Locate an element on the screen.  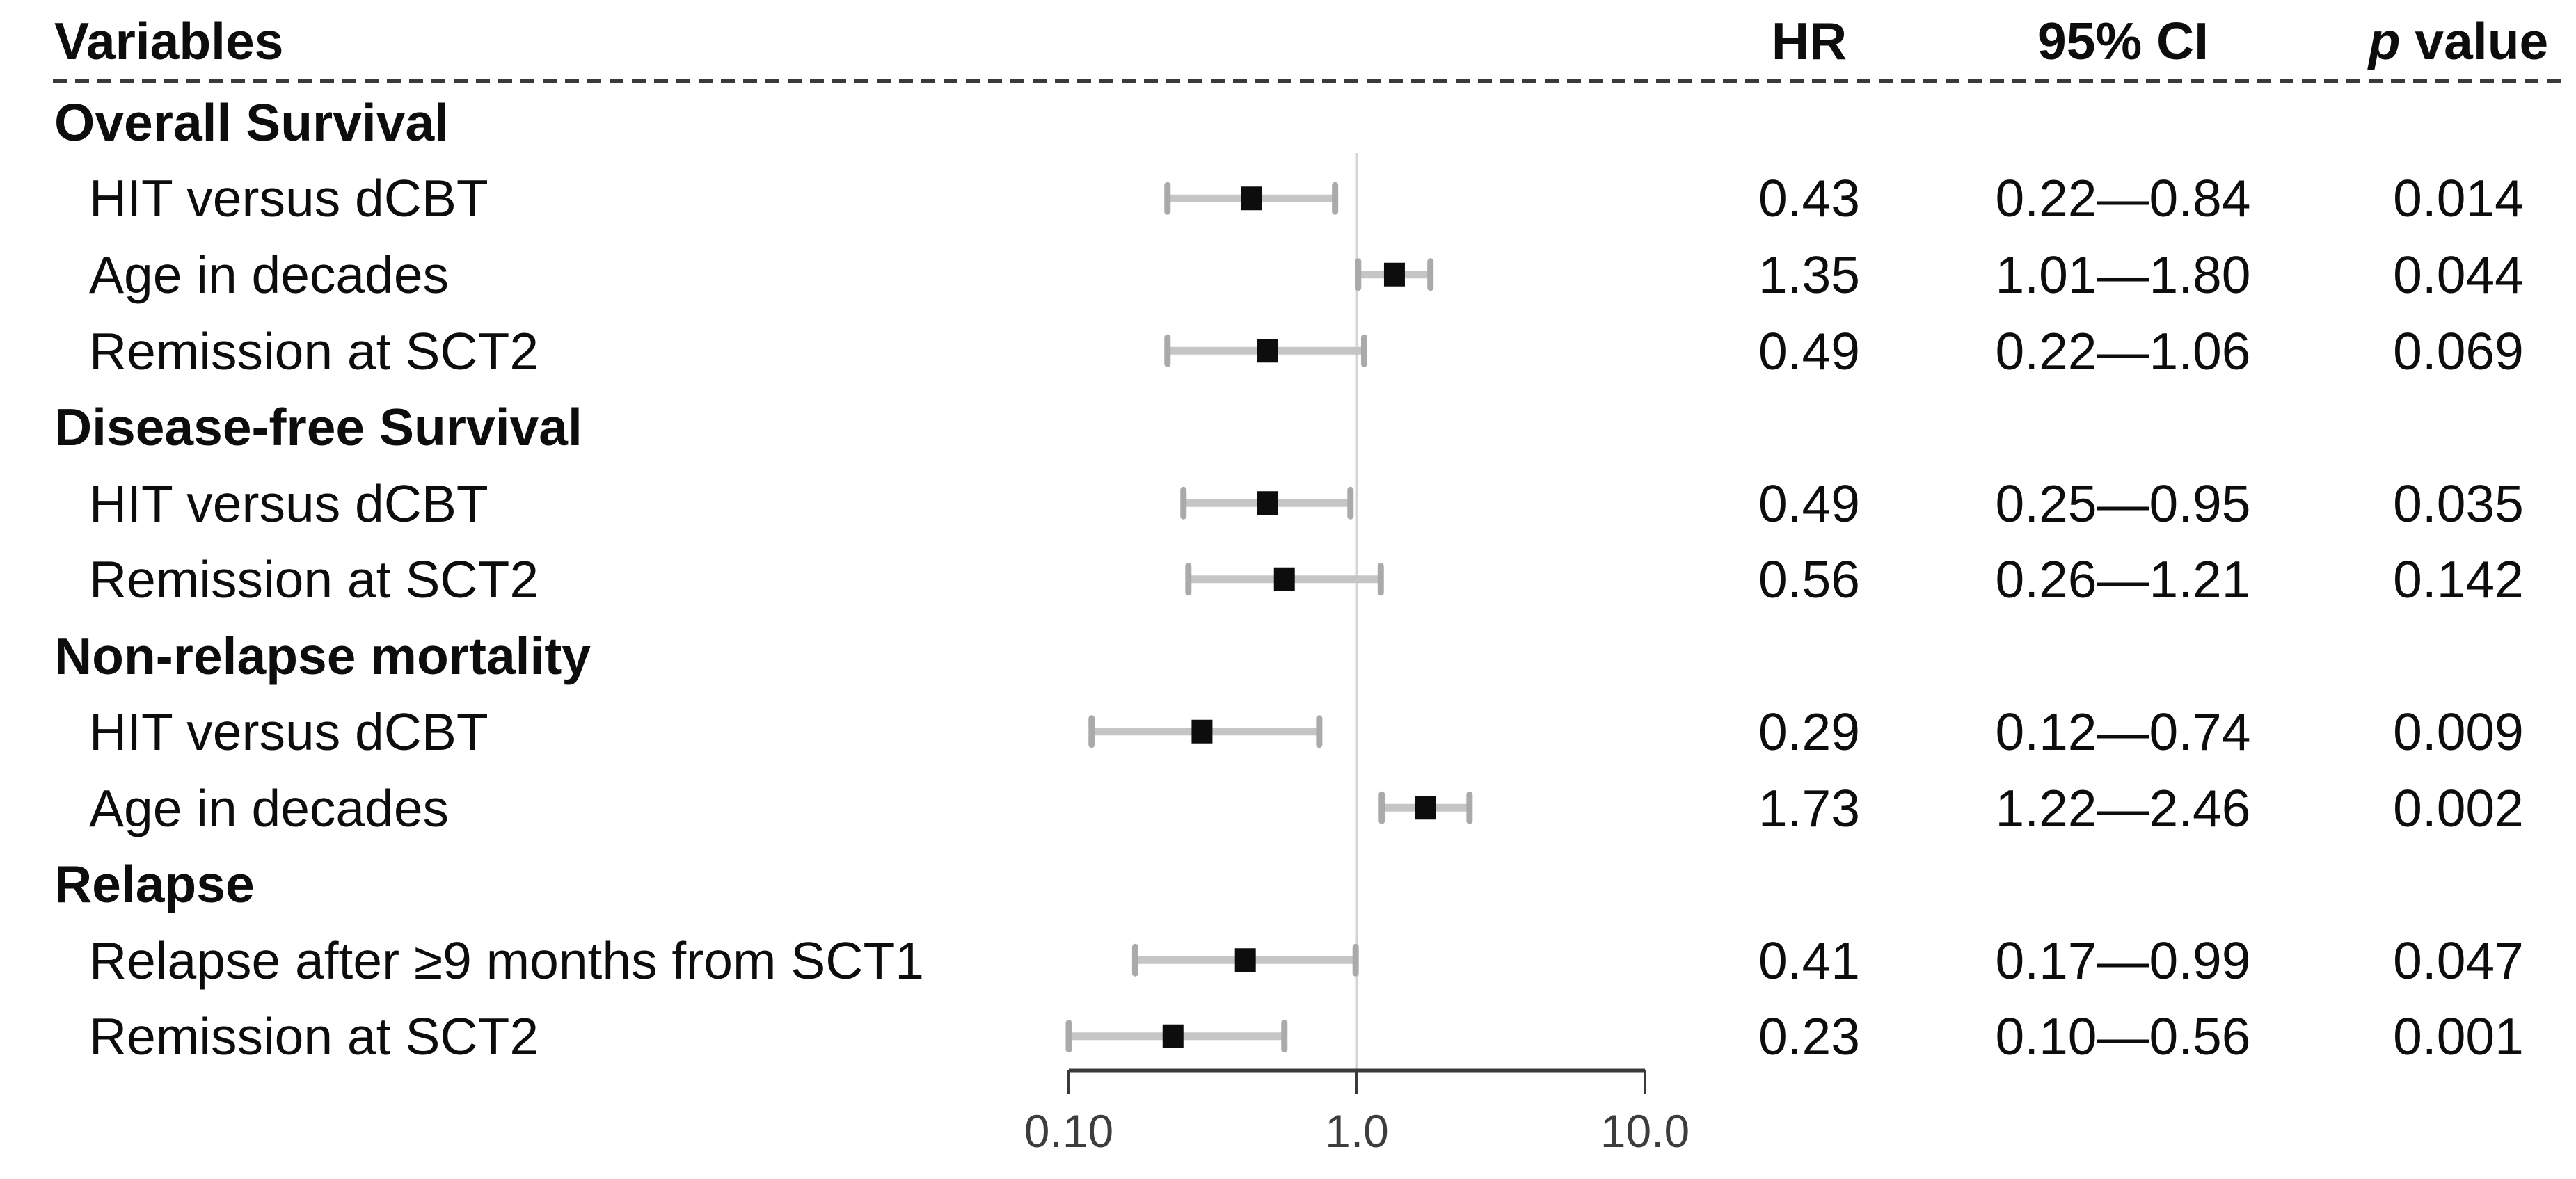
hr-value: 0.23 is located at coordinates (1809, 1036).